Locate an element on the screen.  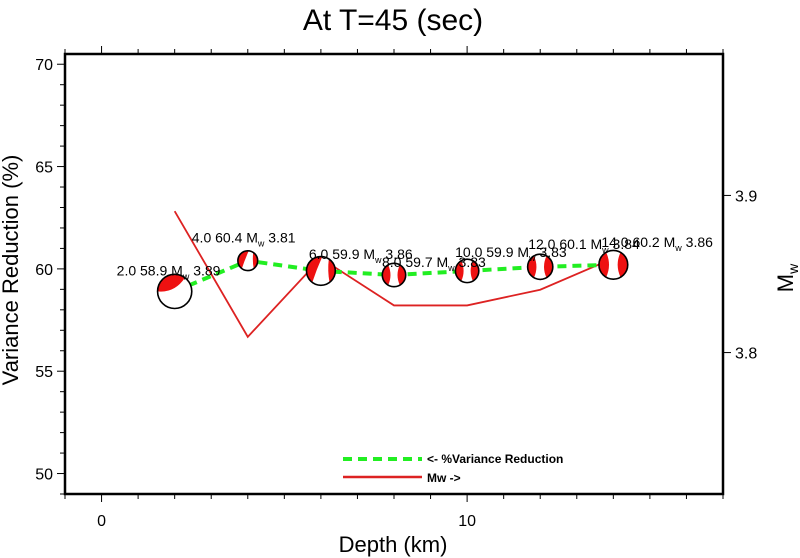
point-annotation: 2.0 58.9 Mw 3.89 is located at coordinates (169, 271).